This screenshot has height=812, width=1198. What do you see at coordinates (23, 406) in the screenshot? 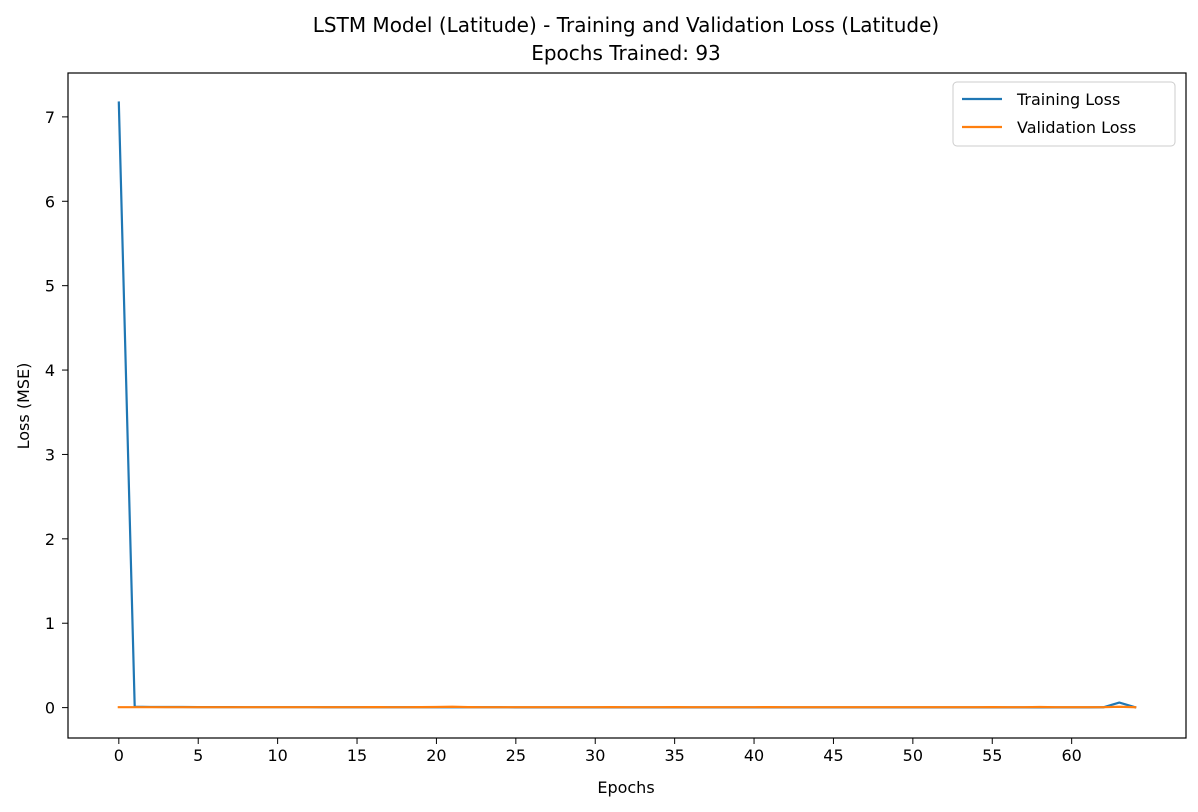
I see `y-axis-label: Loss (MSE)` at bounding box center [23, 406].